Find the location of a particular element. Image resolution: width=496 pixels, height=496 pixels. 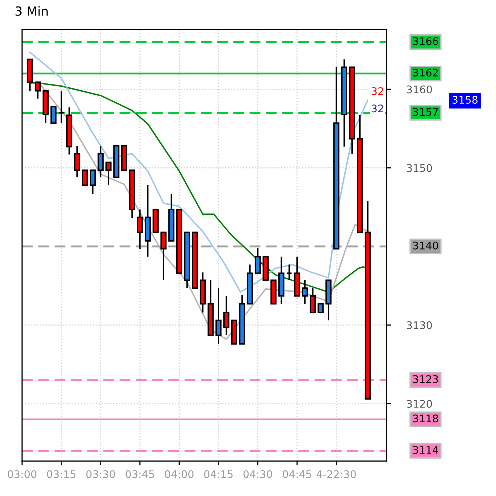

x-tick-label: 04:15 is located at coordinates (218, 474).